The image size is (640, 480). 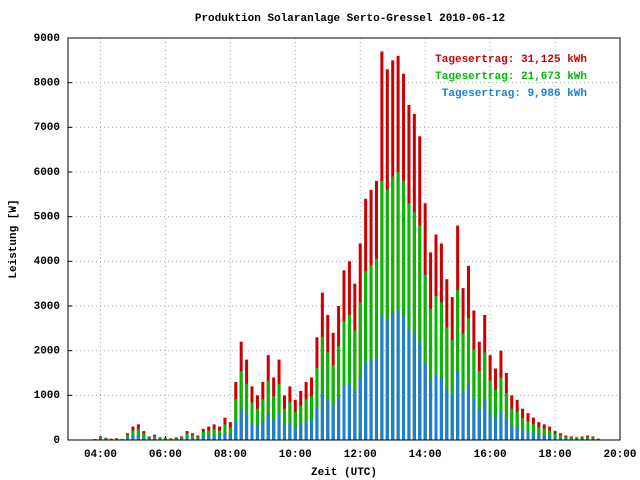 What do you see at coordinates (230, 455) in the screenshot?
I see `x-tick-label: 08:00` at bounding box center [230, 455].